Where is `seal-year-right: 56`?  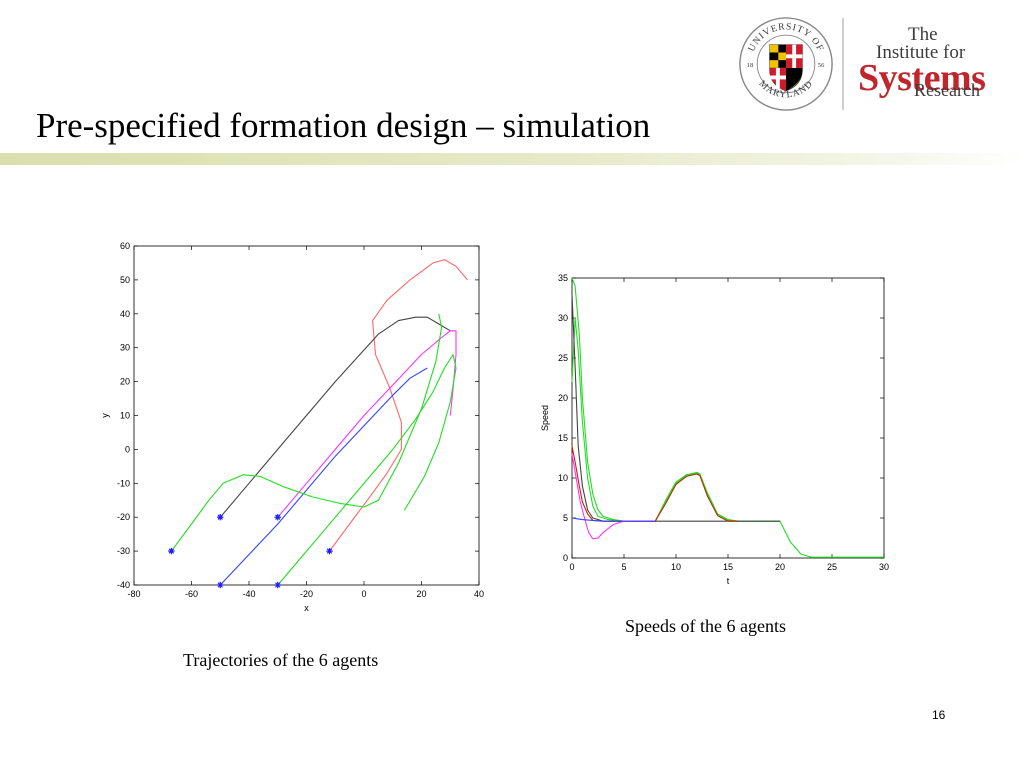
seal-year-right: 56 is located at coordinates (821, 65).